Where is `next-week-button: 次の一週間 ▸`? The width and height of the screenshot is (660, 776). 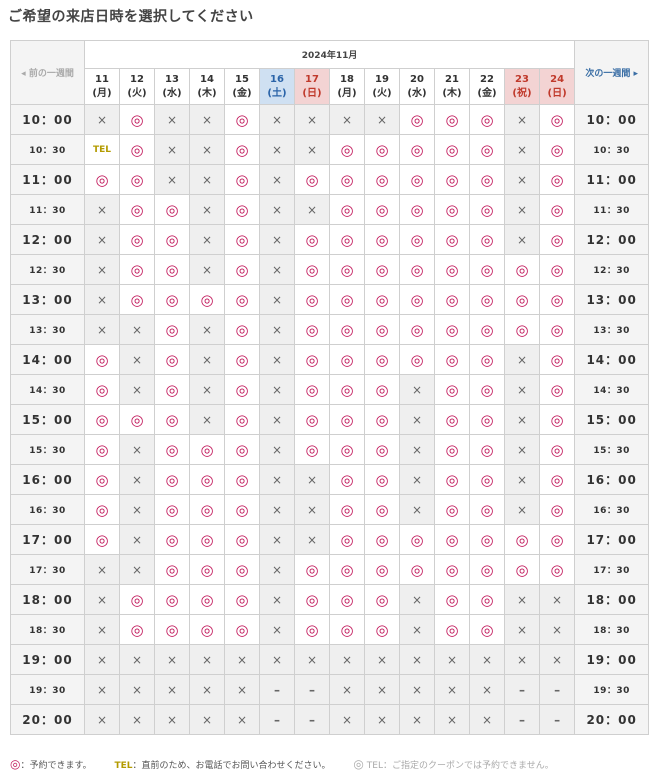
next-week-button: 次の一週間 ▸ is located at coordinates (612, 72).